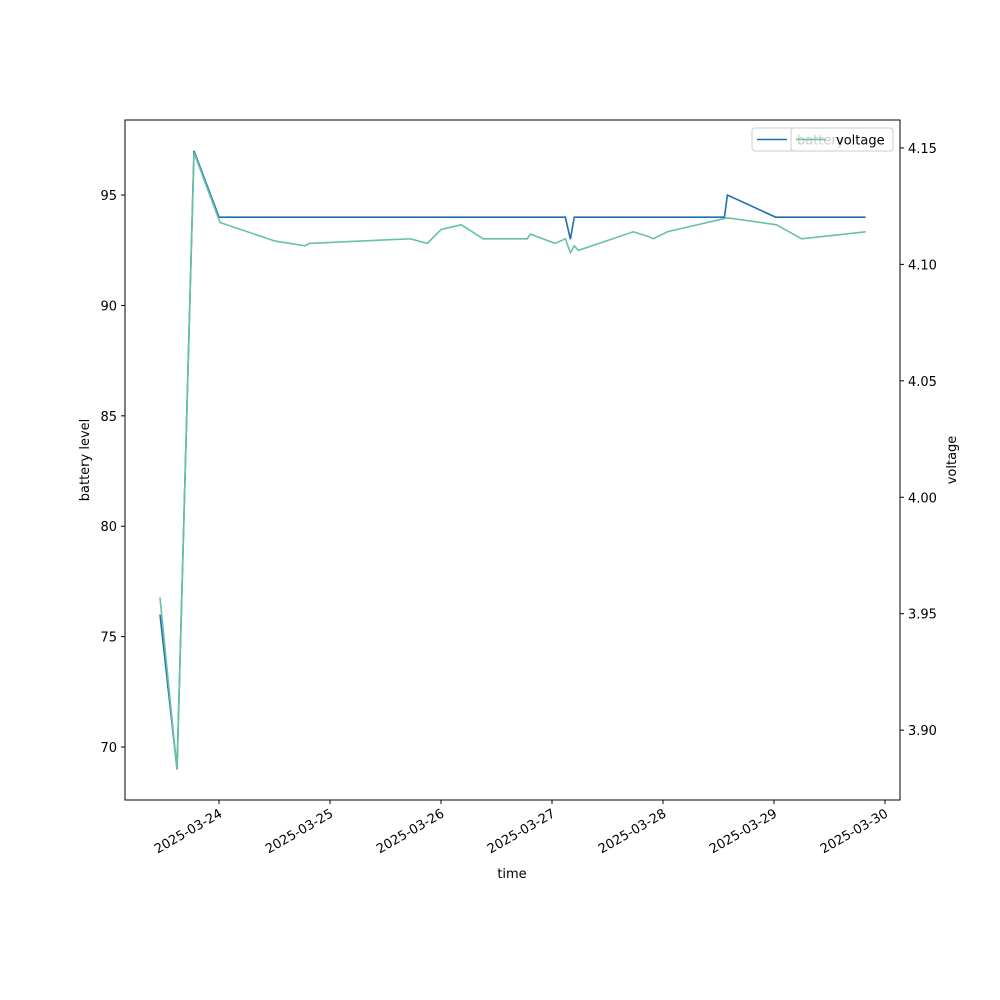 The height and width of the screenshot is (1000, 1000). What do you see at coordinates (922, 615) in the screenshot?
I see `y2-tick-label: 3.95` at bounding box center [922, 615].